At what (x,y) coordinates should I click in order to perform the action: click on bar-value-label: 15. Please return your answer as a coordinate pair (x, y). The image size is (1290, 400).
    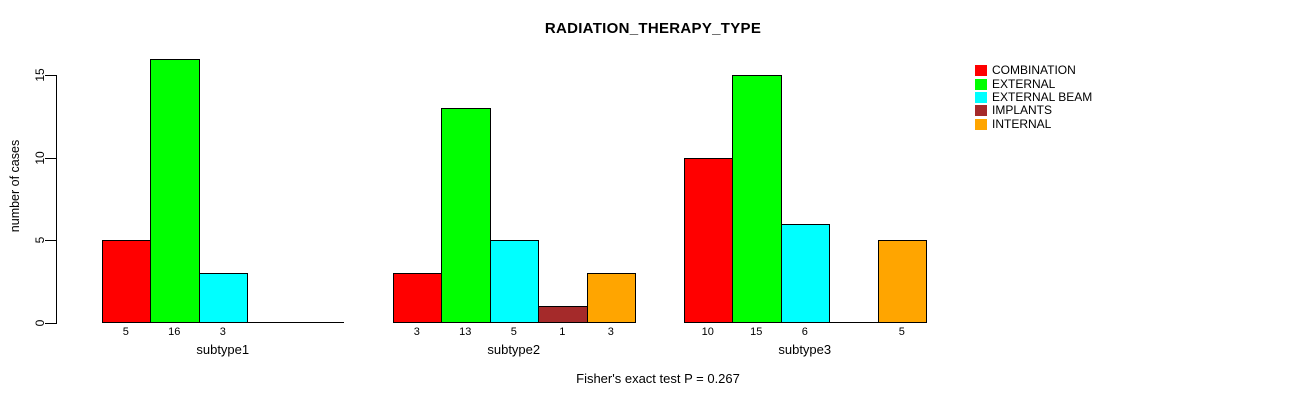
    Looking at the image, I should click on (756, 332).